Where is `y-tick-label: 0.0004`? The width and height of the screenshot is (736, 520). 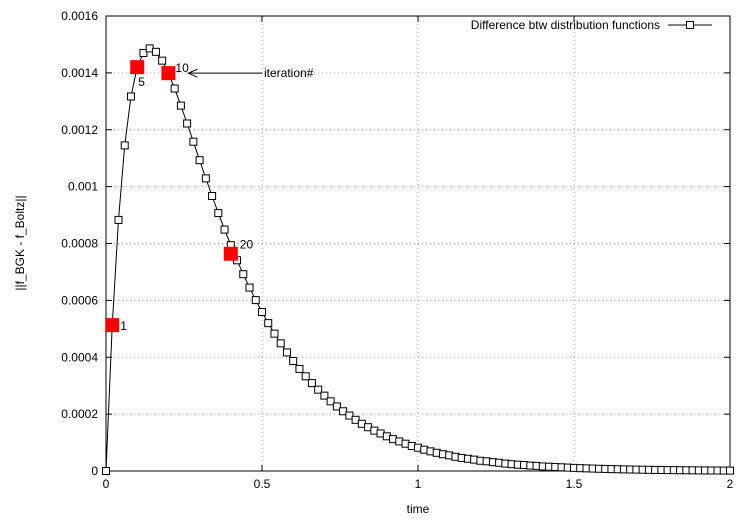
y-tick-label: 0.0004 is located at coordinates (79, 357).